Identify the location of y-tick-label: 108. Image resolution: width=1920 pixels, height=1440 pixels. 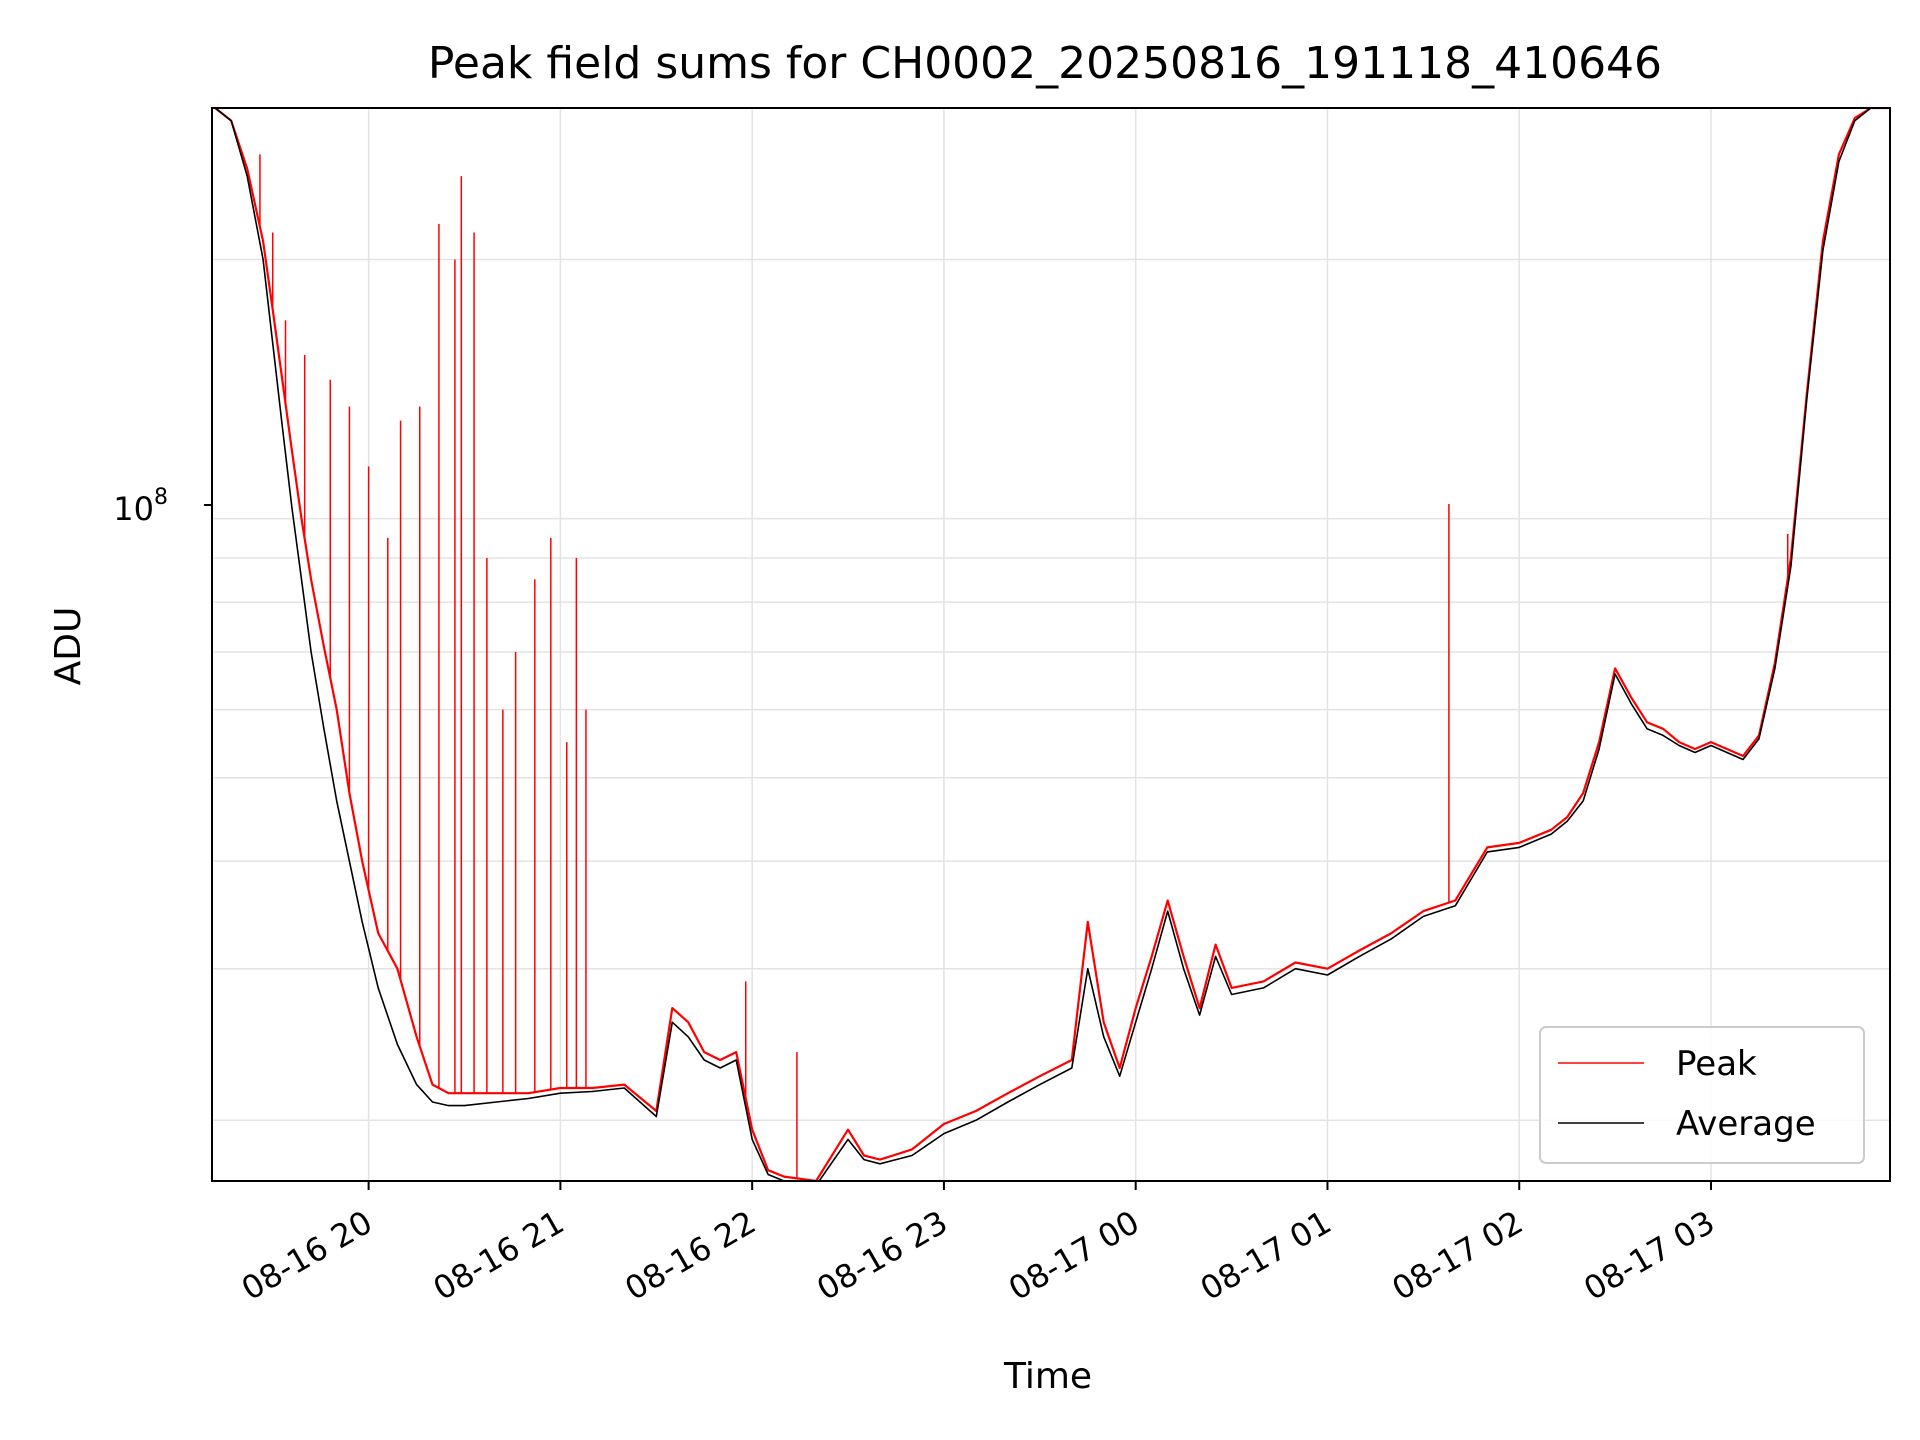
(140, 506).